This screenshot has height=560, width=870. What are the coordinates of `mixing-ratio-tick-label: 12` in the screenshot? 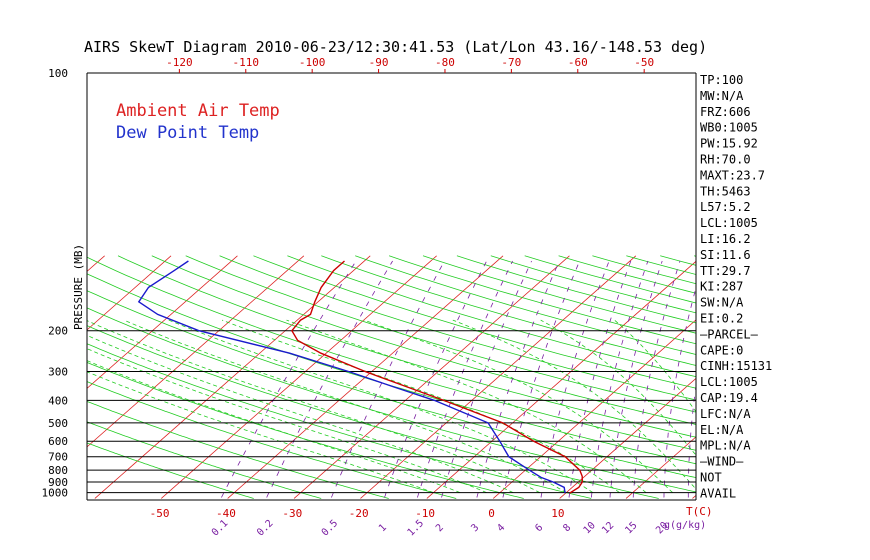 It's located at (608, 528).